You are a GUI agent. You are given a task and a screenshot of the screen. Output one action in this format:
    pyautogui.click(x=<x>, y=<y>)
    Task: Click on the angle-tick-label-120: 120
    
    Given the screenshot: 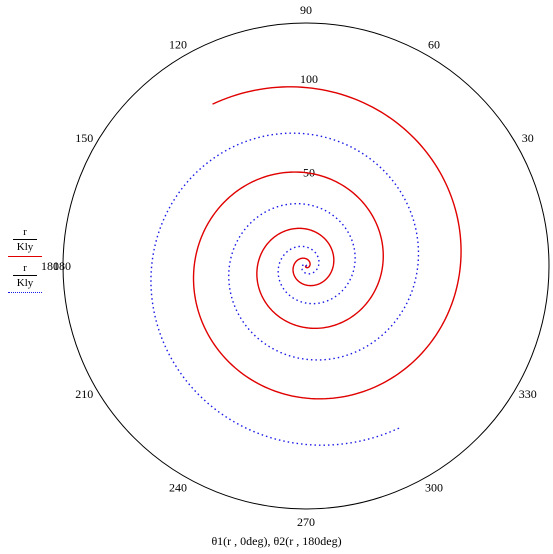 What is the action you would take?
    pyautogui.click(x=178, y=44)
    